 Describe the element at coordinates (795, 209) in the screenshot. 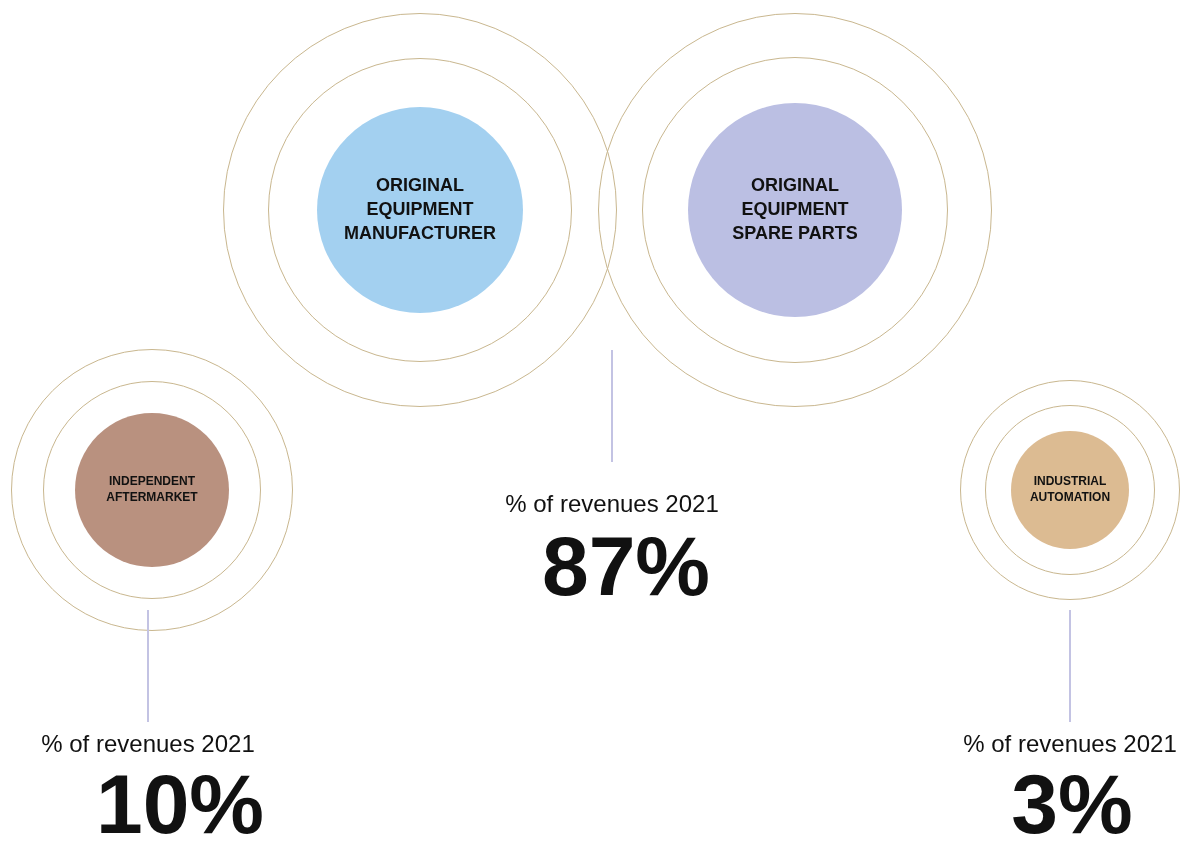

I see `category-label: ORIGINAL EQUIPMENT SPARE PARTS` at that location.